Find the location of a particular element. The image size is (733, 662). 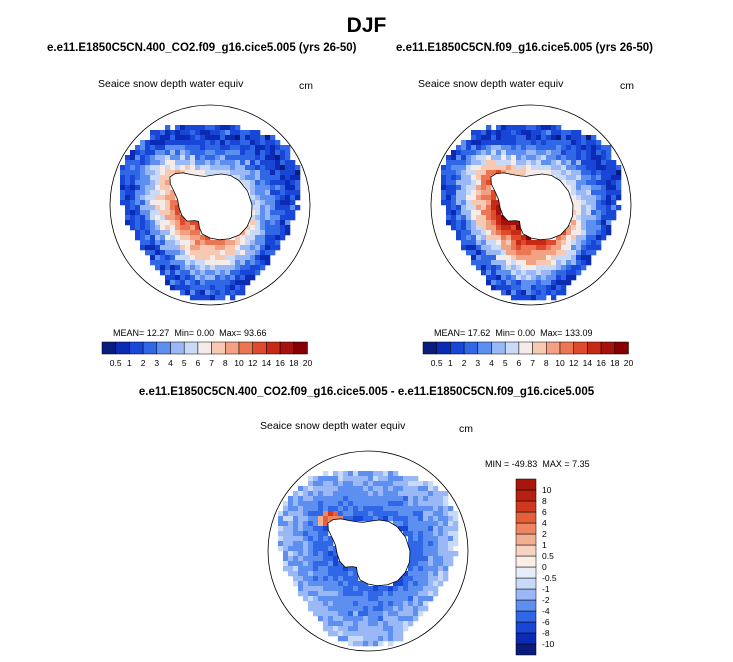

right-colorbar-tick-label: 18 is located at coordinates (615, 363).